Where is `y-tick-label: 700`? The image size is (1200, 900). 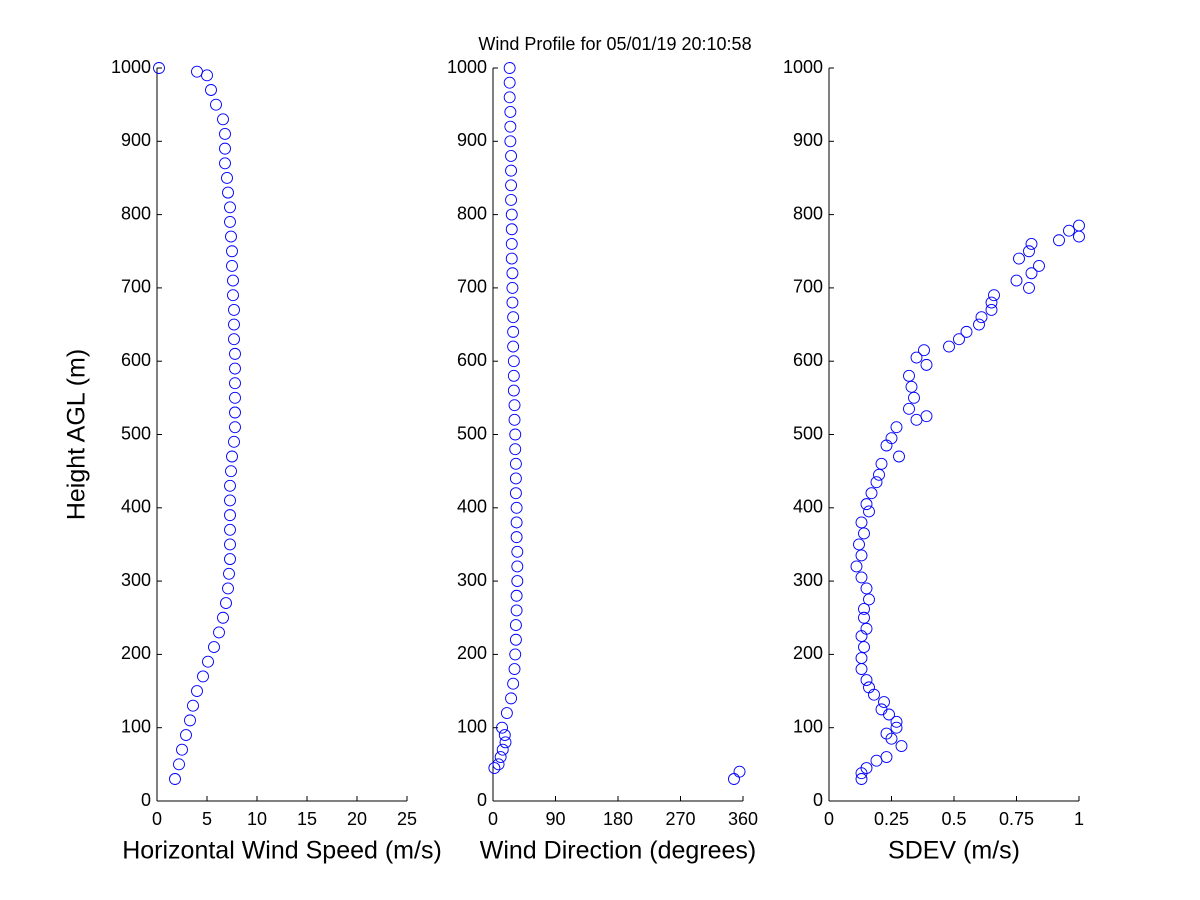
y-tick-label: 700 is located at coordinates (808, 287).